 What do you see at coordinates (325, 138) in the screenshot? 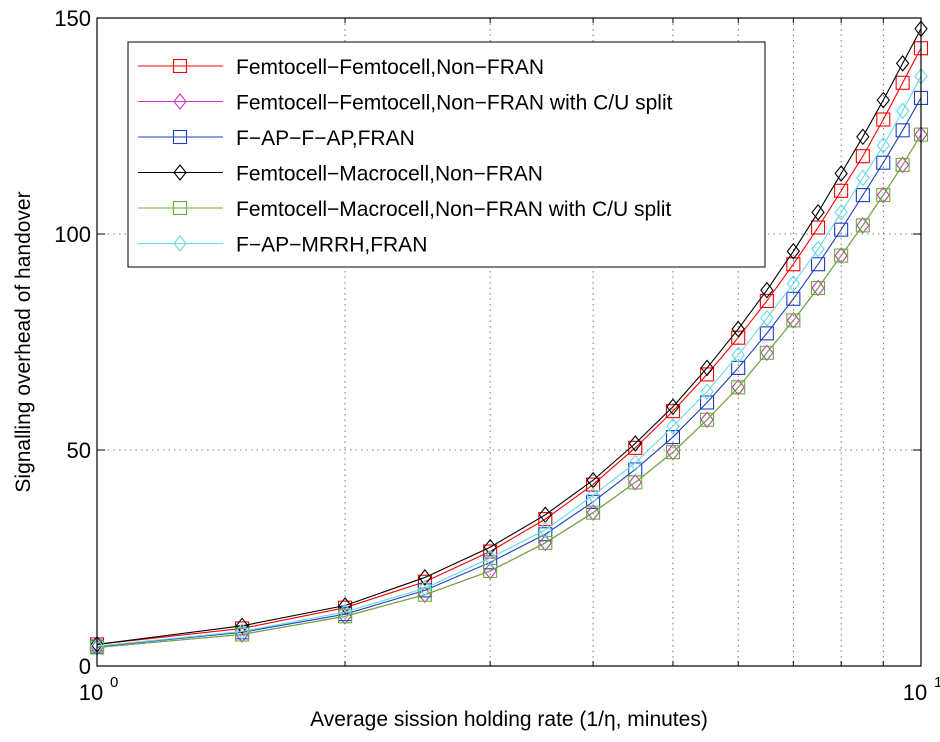
I see `legend-label: F−AP−F−AP,FRAN` at bounding box center [325, 138].